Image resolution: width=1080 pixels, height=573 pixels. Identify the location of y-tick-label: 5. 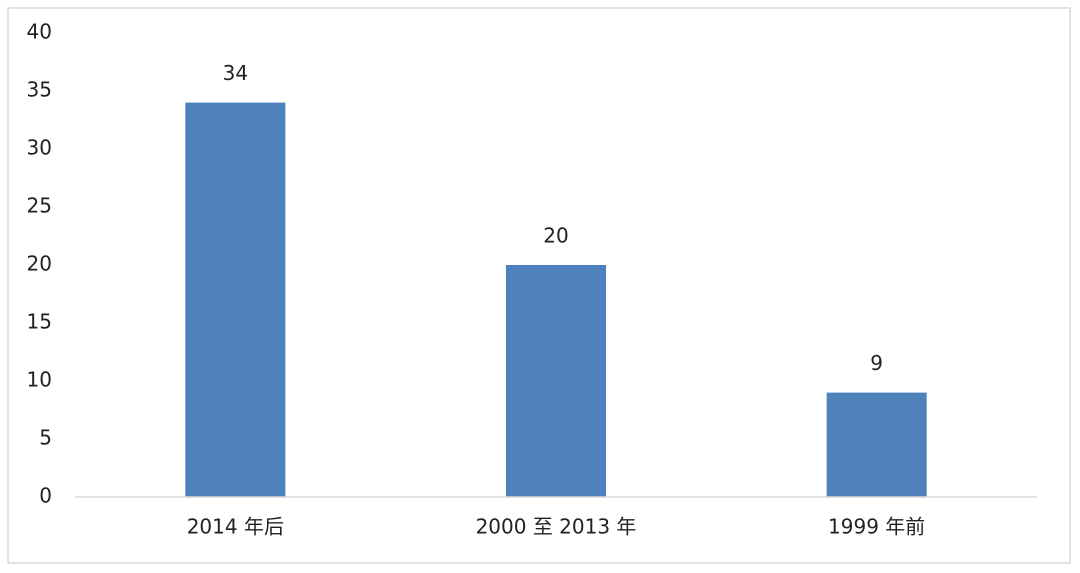
(45, 438).